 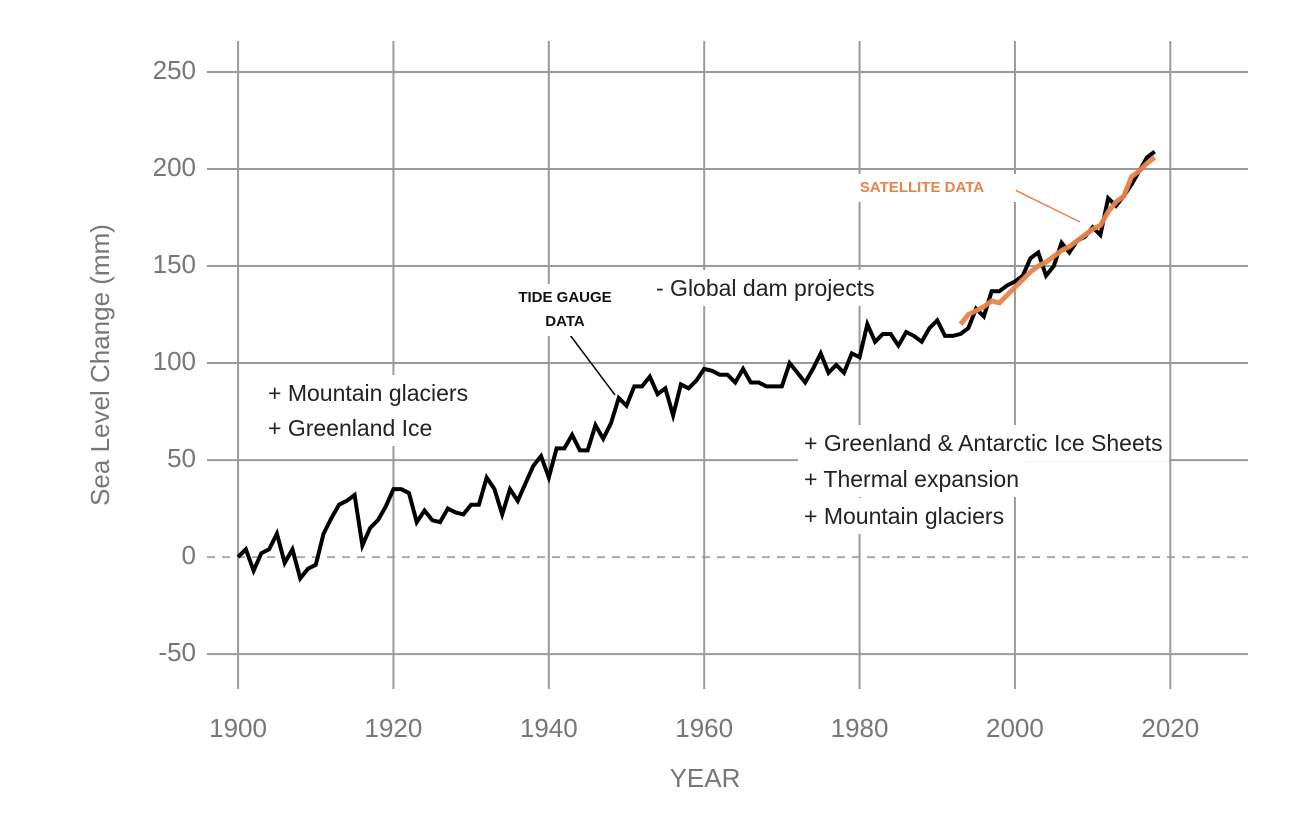 What do you see at coordinates (565, 310) in the screenshot?
I see `series-label: TIDE GAUGE DATA` at bounding box center [565, 310].